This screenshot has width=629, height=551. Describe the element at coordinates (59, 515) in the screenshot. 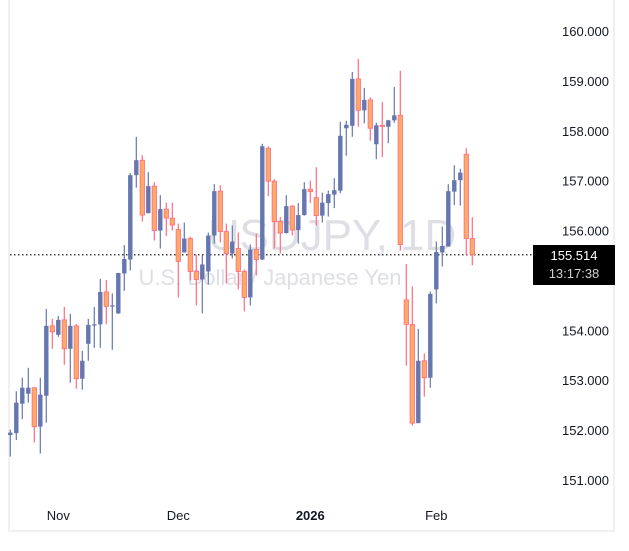

I see `x-tick-label: Nov` at that location.